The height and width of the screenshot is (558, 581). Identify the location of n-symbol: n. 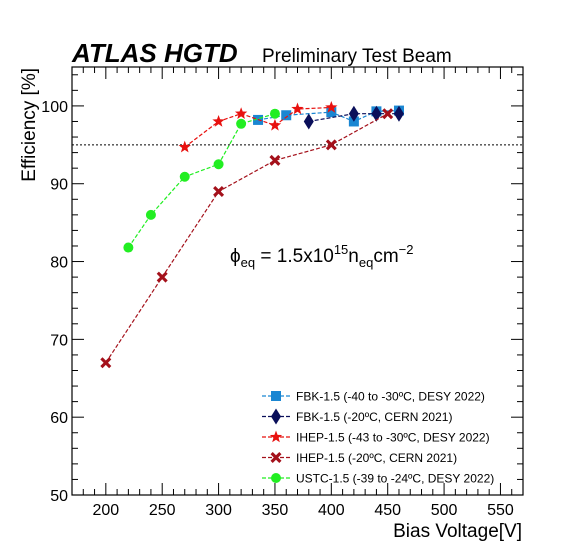
(353, 256).